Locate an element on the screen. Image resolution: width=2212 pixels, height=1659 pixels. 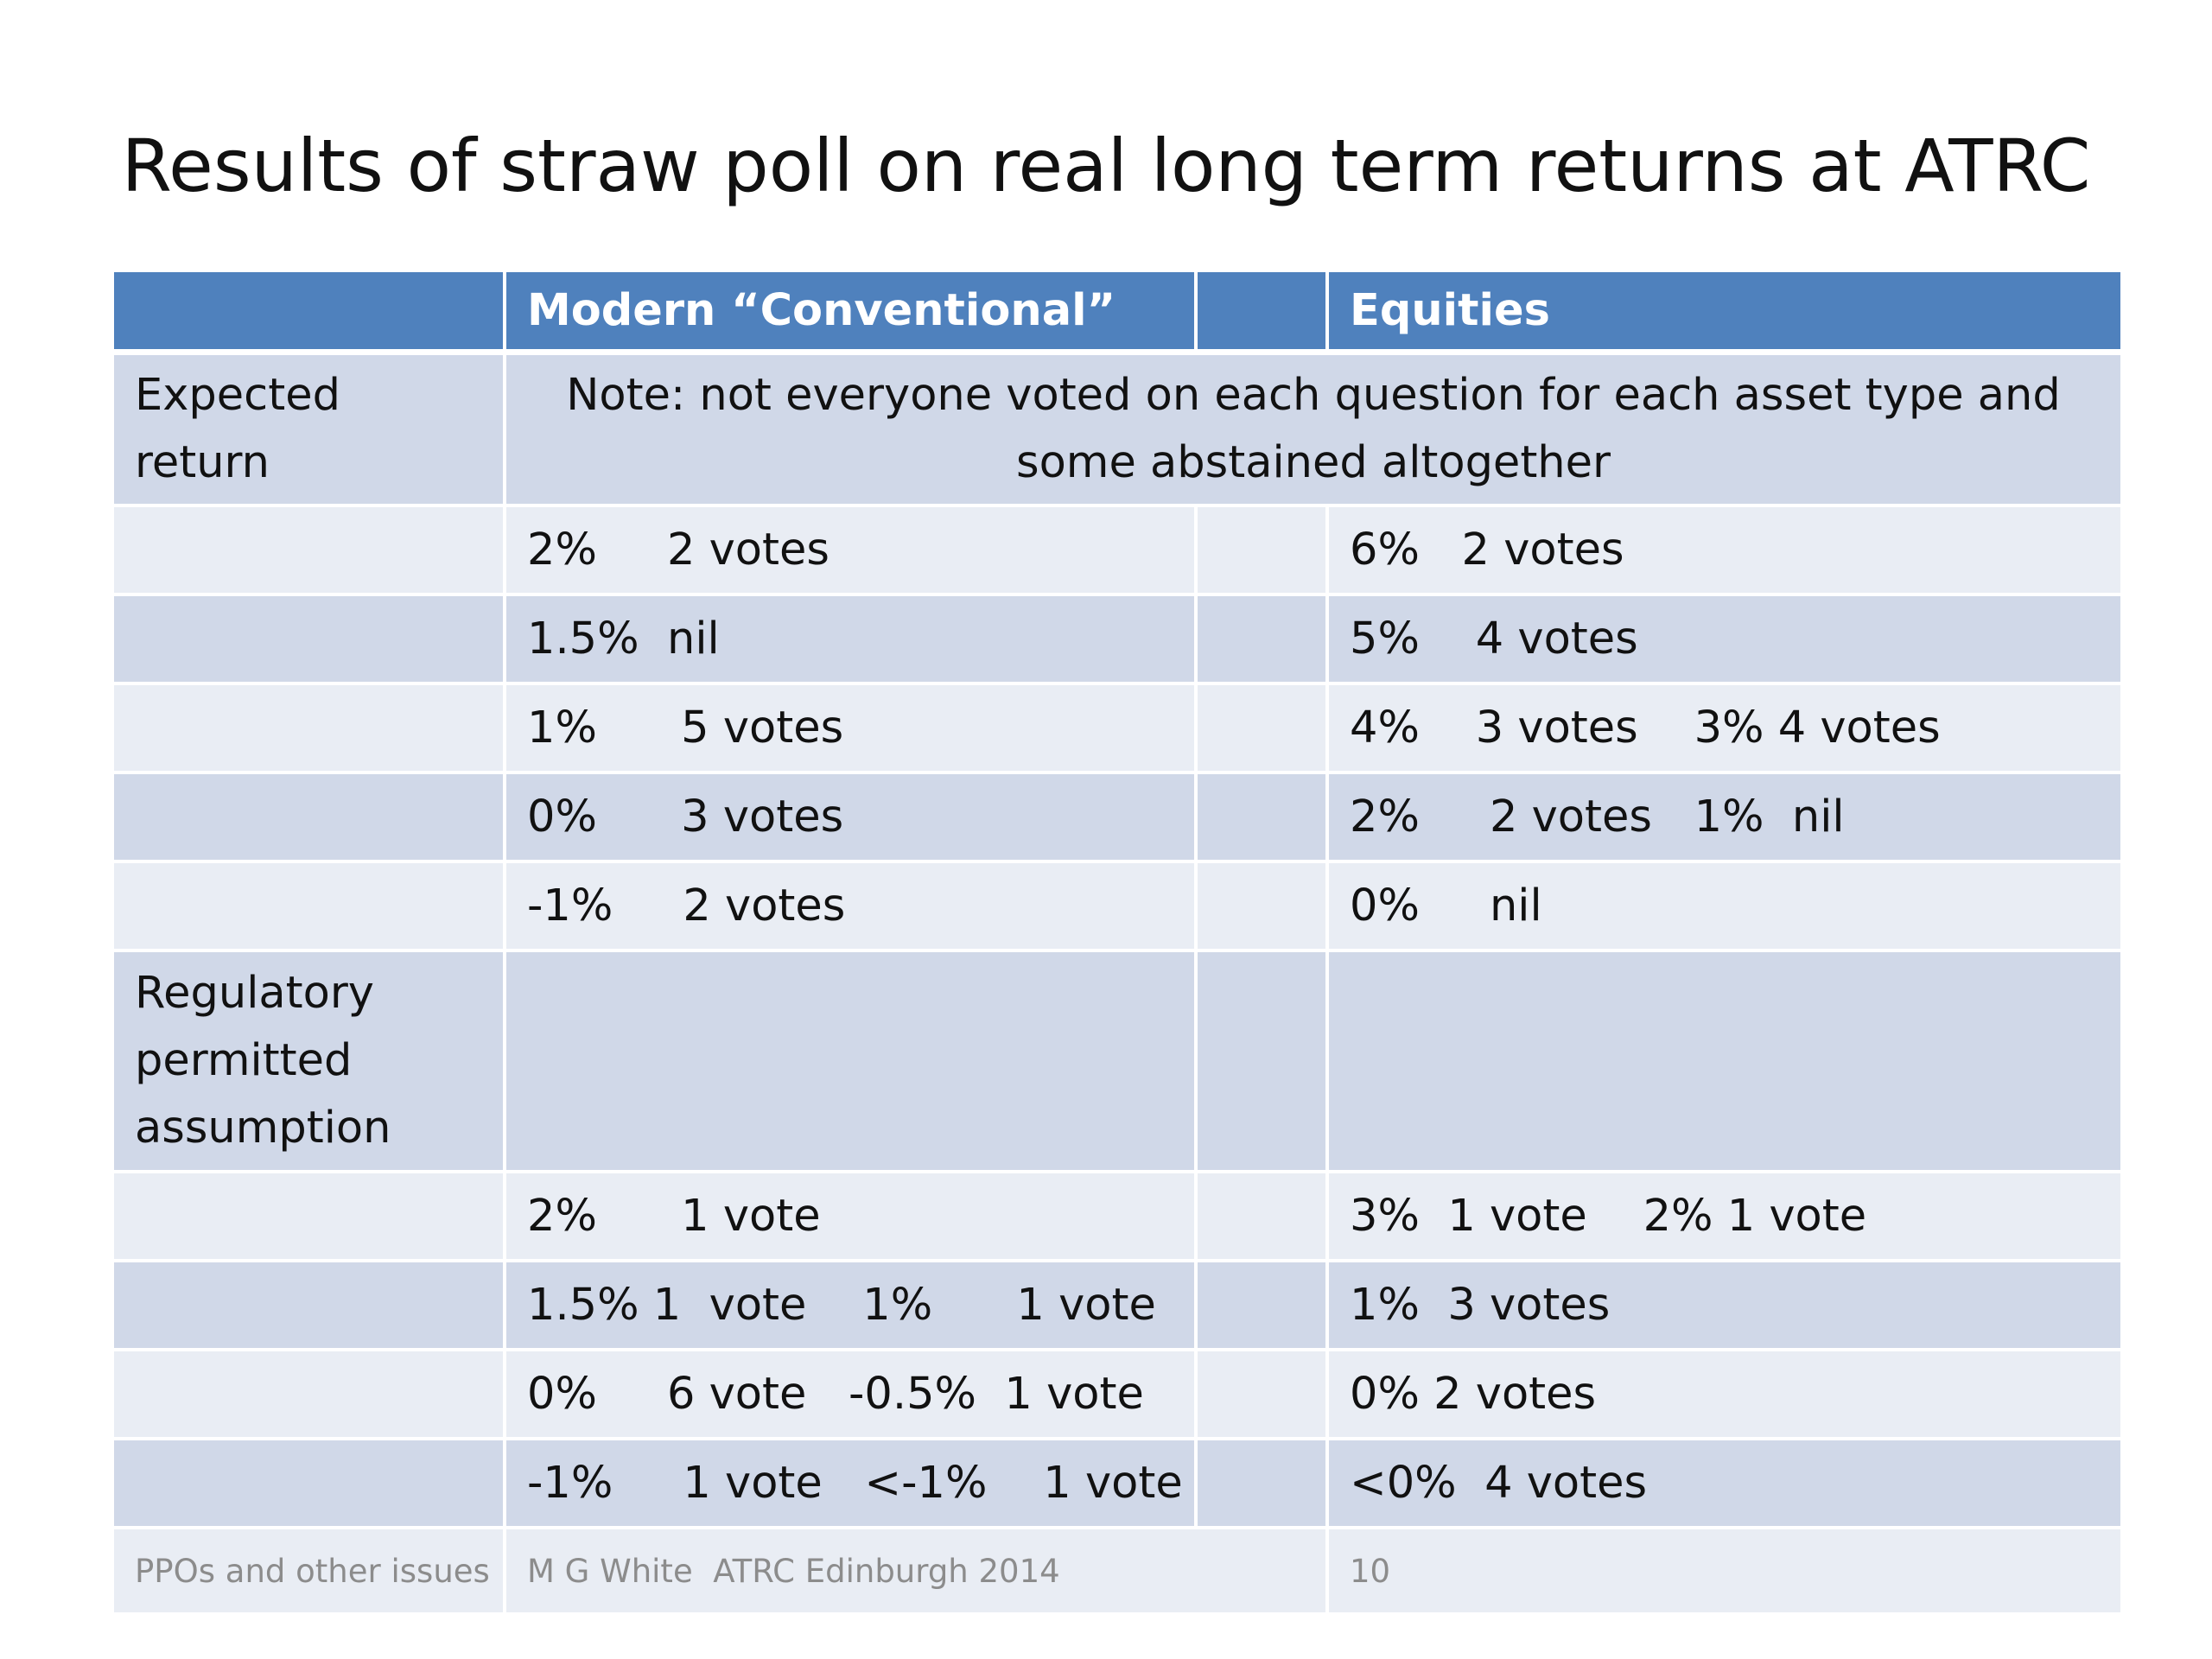
conventional-cell: 0% 3 votes is located at coordinates (852, 818).